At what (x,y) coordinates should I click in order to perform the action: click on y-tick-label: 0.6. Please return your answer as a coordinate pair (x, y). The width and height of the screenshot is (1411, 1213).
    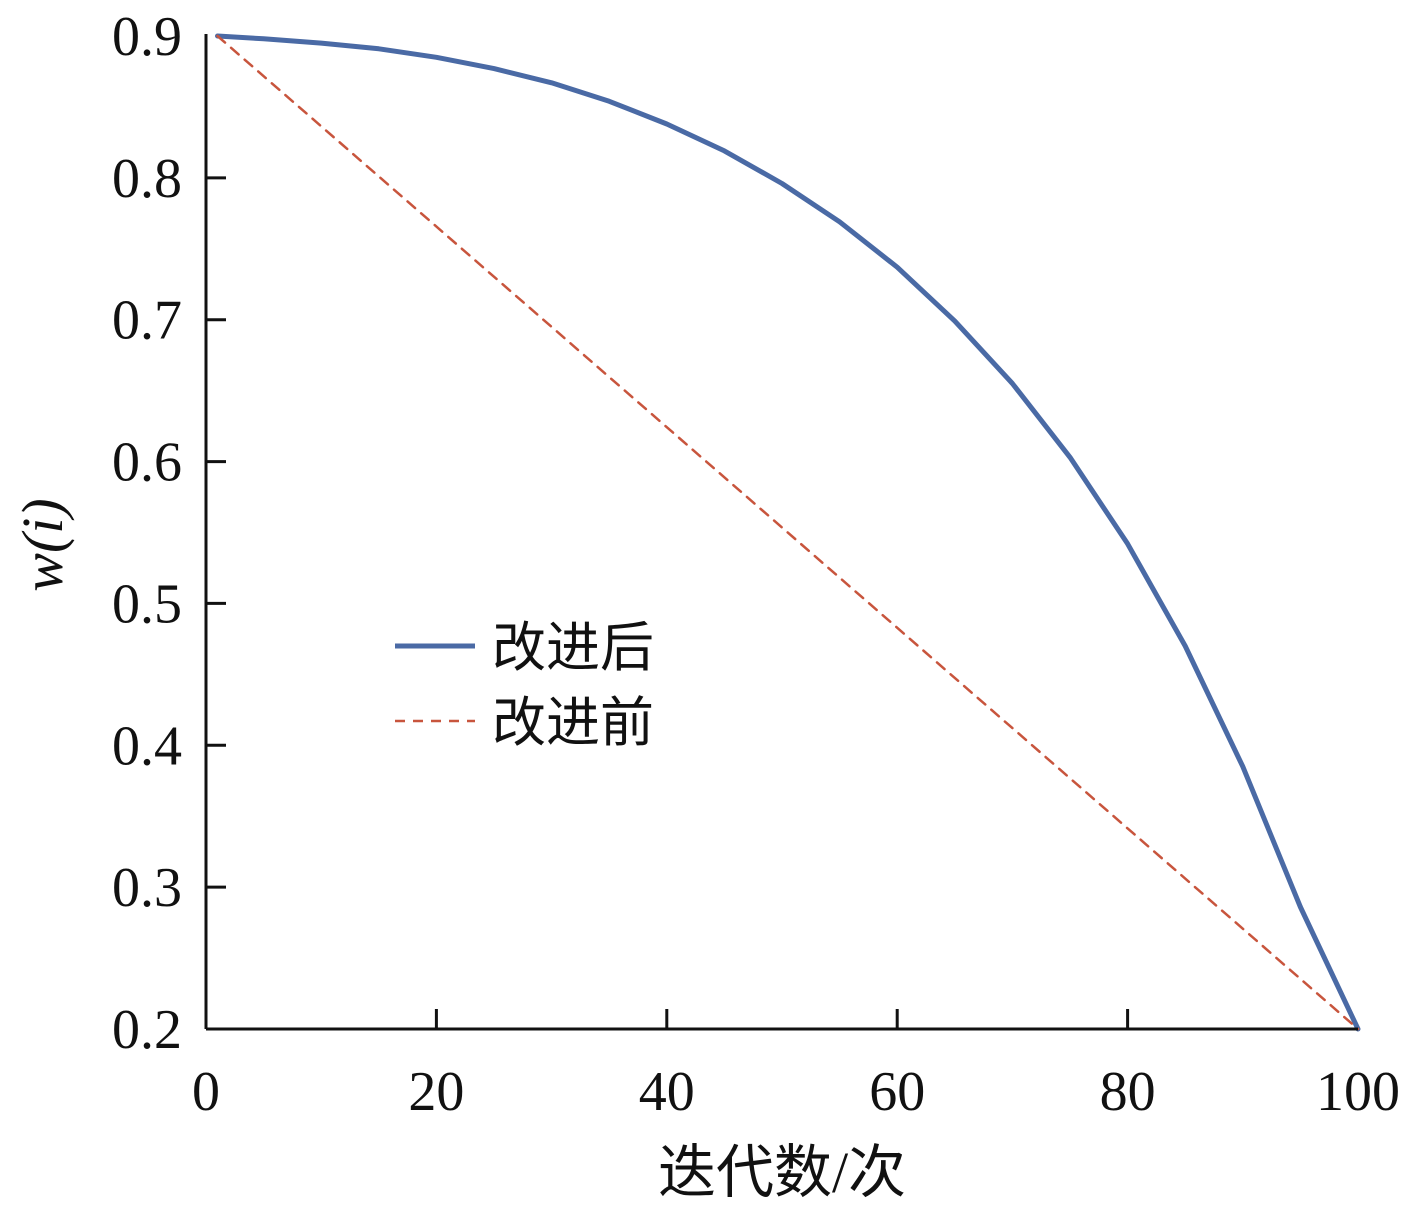
    Looking at the image, I should click on (147, 463).